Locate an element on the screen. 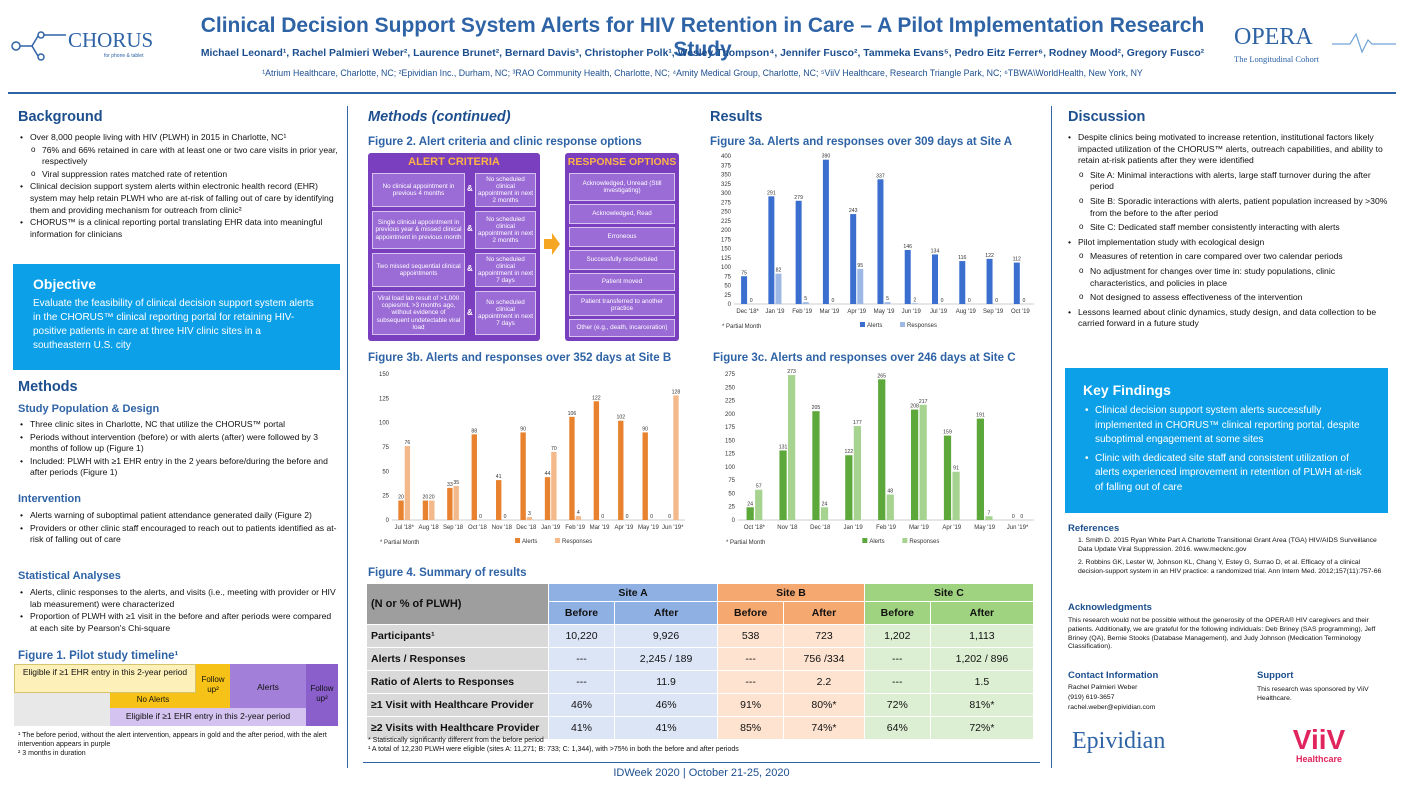 The width and height of the screenshot is (1404, 787). data-label: 70 is located at coordinates (554, 449).